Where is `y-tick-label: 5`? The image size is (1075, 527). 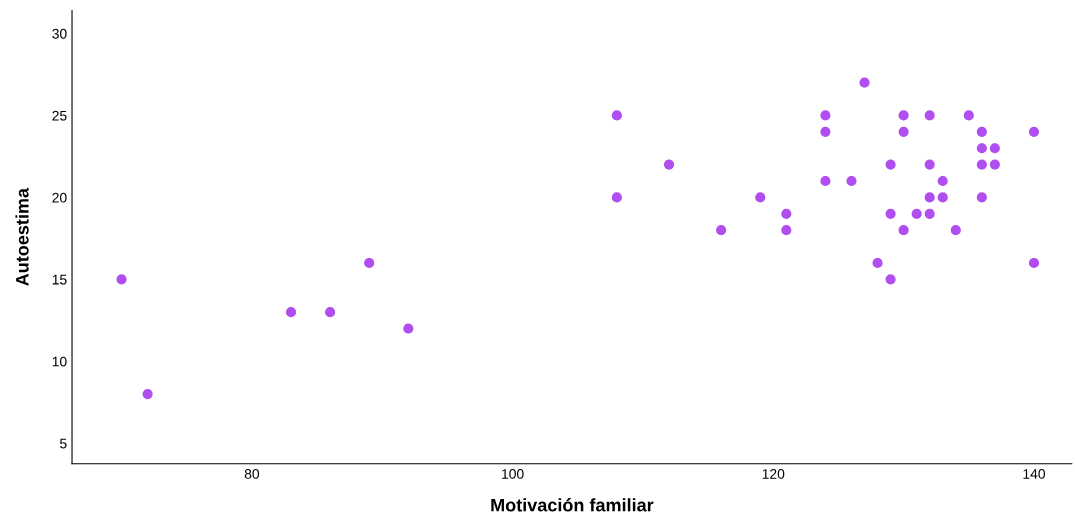 y-tick-label: 5 is located at coordinates (63, 443).